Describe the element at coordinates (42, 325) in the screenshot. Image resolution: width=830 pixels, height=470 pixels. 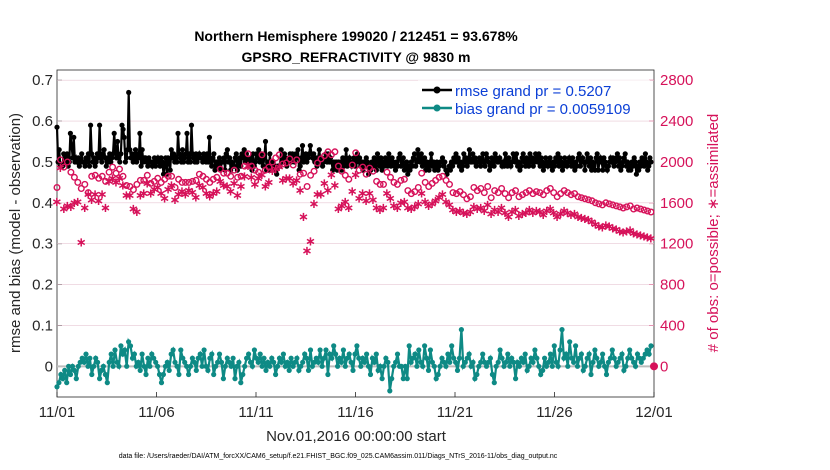
I see `left-tick-label: 0.1` at that location.